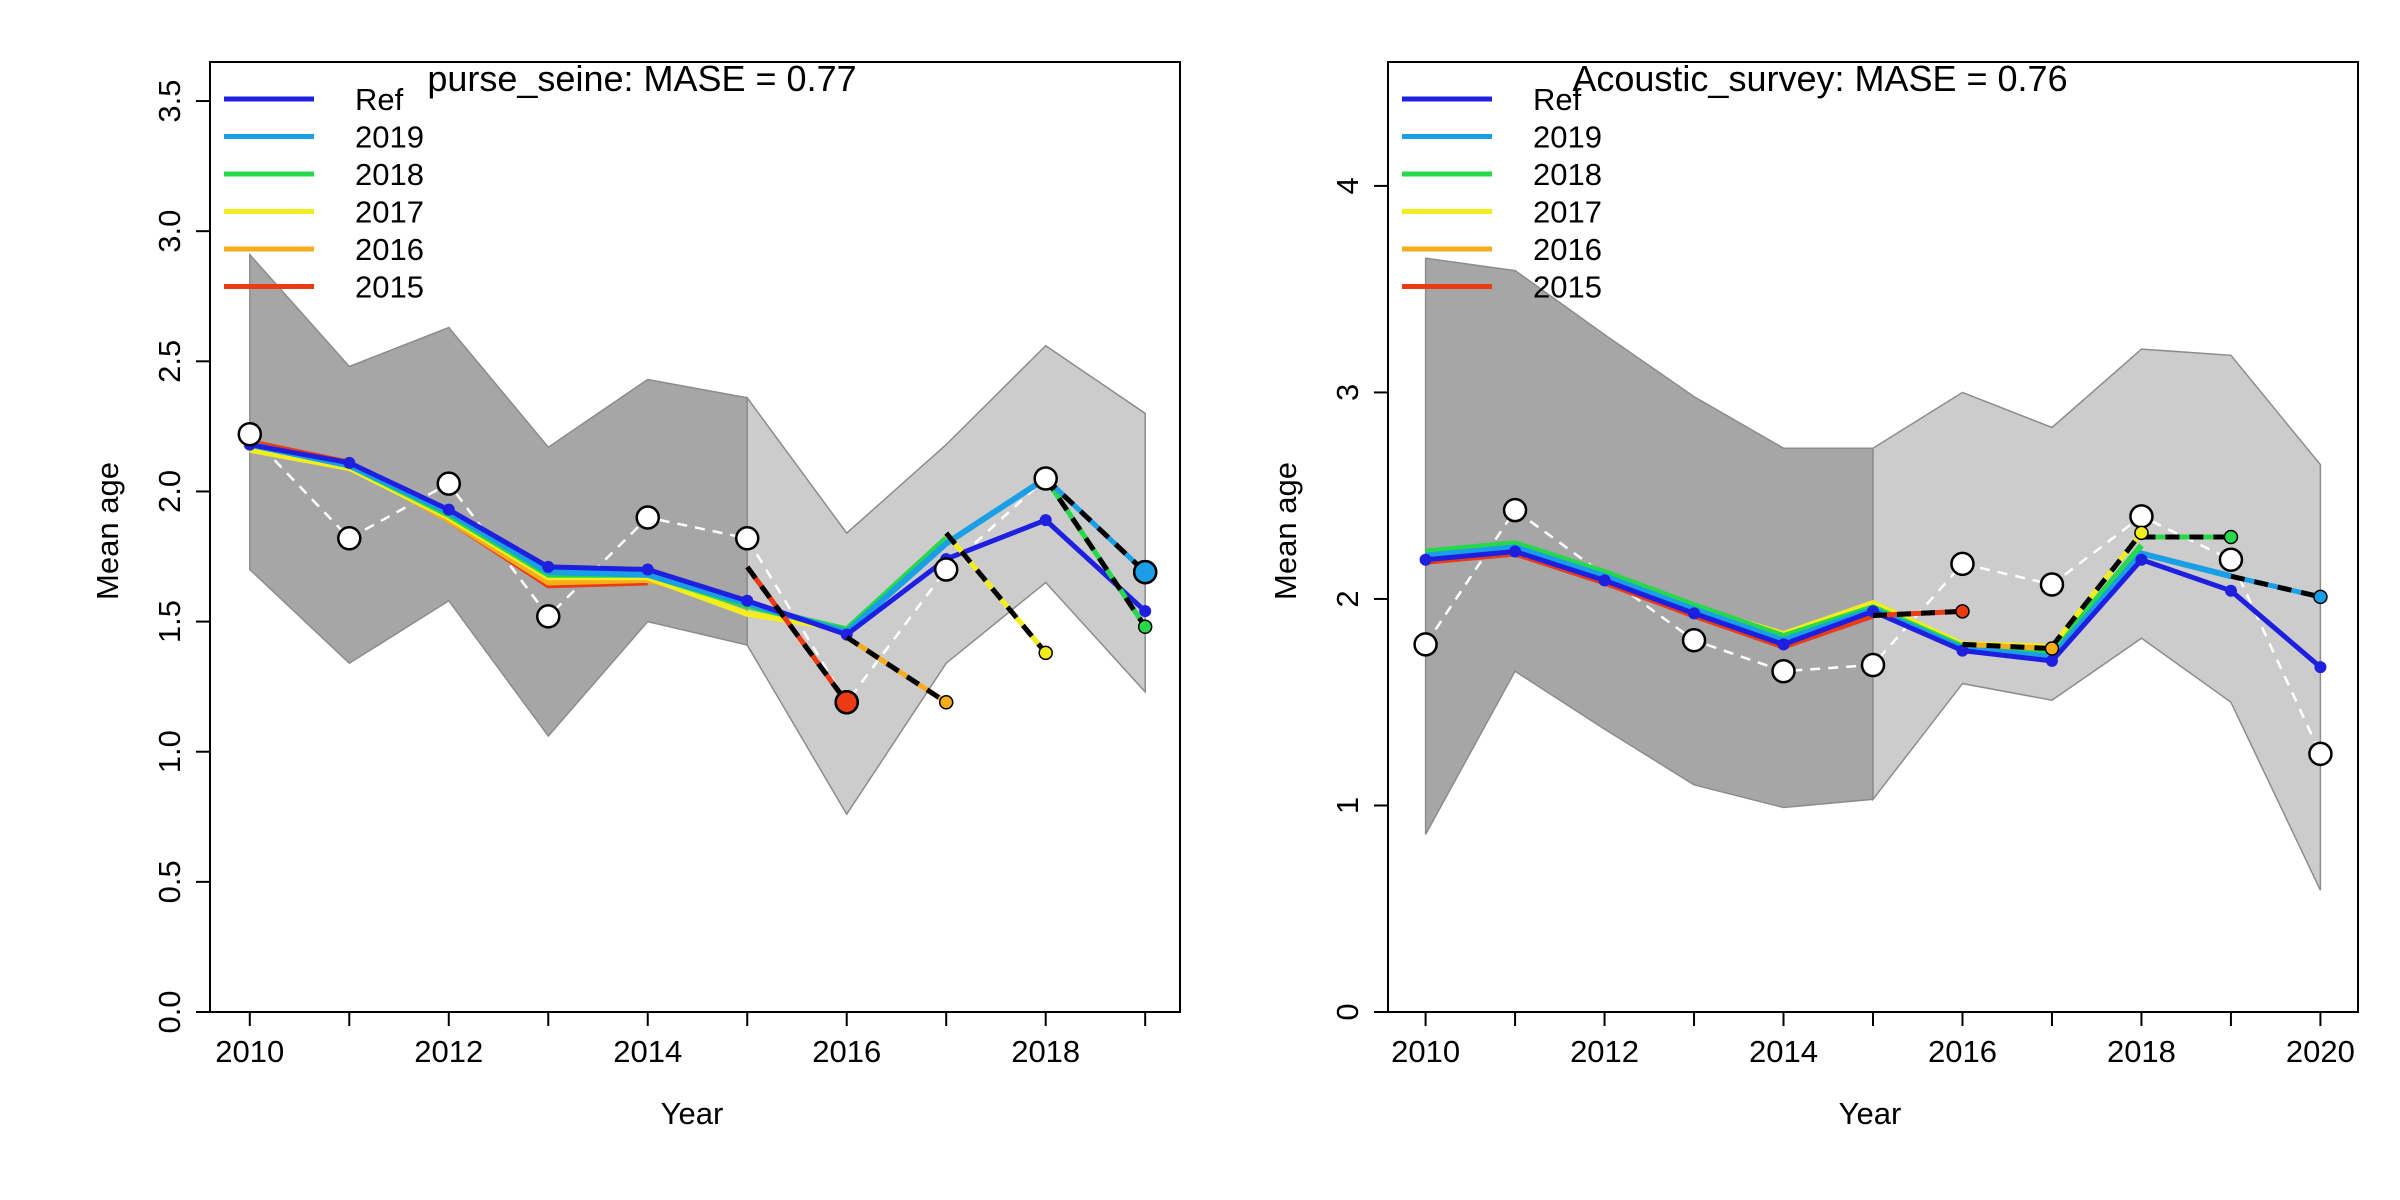  What do you see at coordinates (1347, 392) in the screenshot?
I see `y-tick-label: 3` at bounding box center [1347, 392].